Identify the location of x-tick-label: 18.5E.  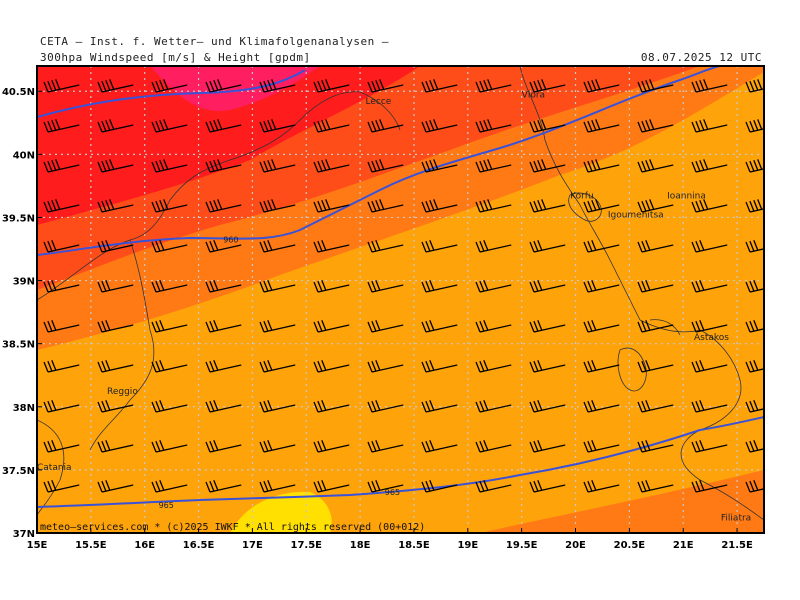
(414, 545).